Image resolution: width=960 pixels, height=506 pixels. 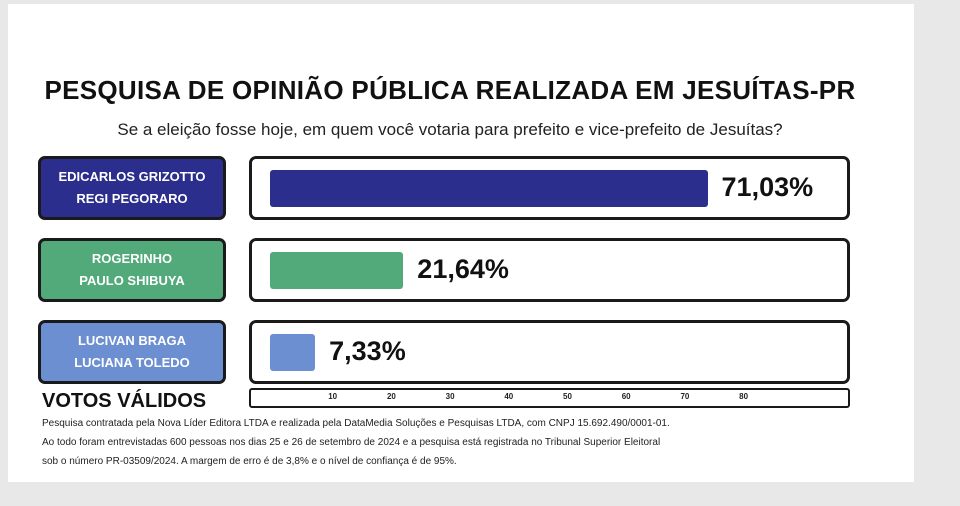 I want to click on vice-candidate-name: REGI PEGORARO, so click(x=132, y=198).